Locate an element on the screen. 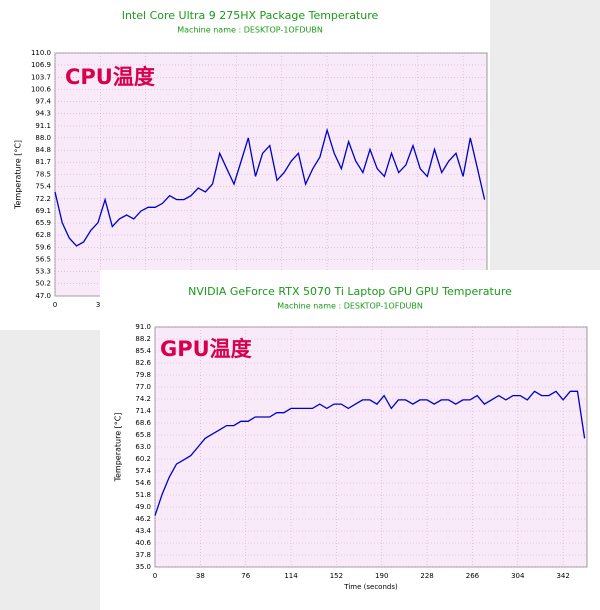 The width and height of the screenshot is (600, 610). x-tick-label: 152 is located at coordinates (336, 576).